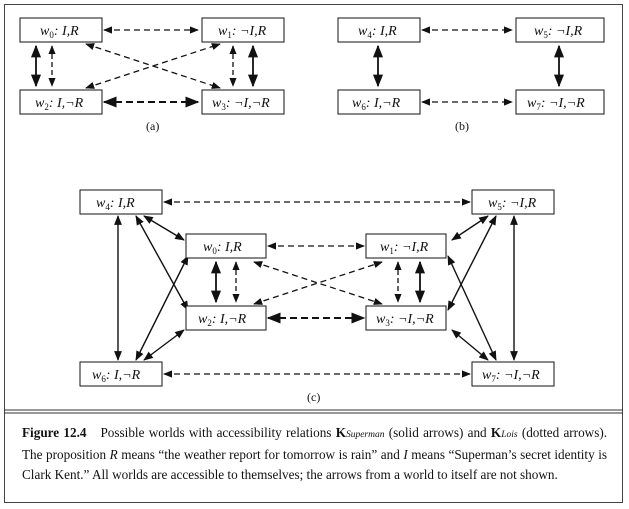 This screenshot has height=509, width=629. I want to click on world-label-w1: w1: ¬I,R, so click(242, 32).